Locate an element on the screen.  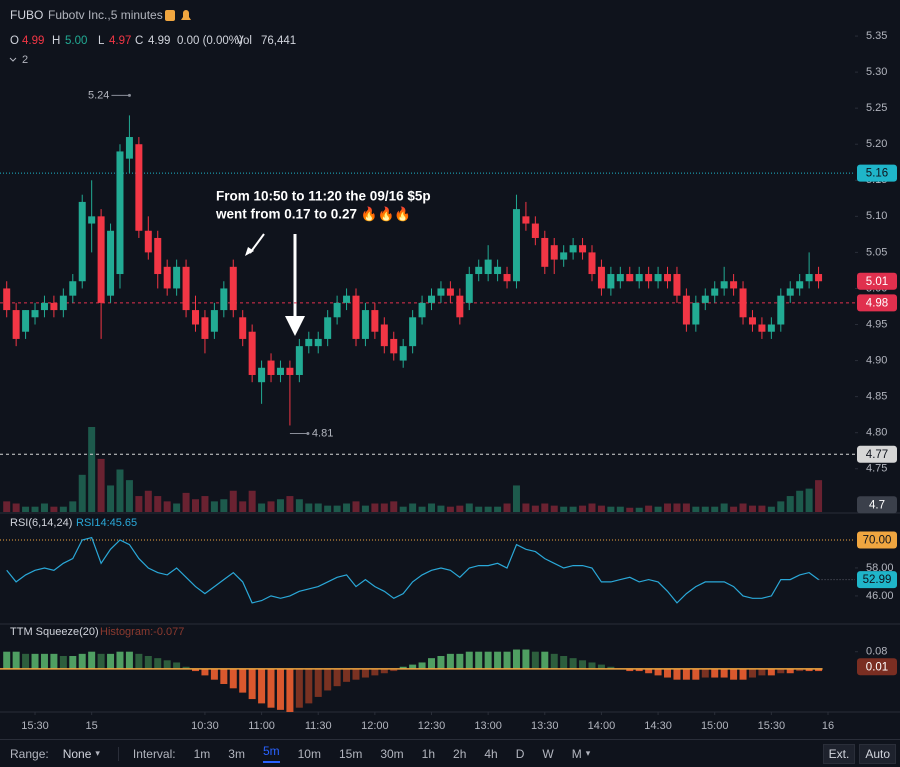
toolbar-item: 10m is located at coordinates (309, 753).